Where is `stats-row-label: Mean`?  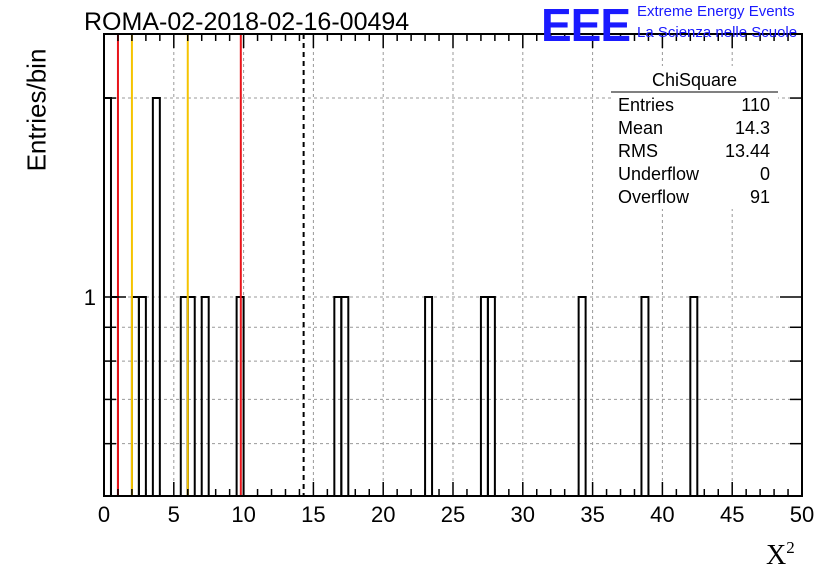
stats-row-label: Mean is located at coordinates (640, 128).